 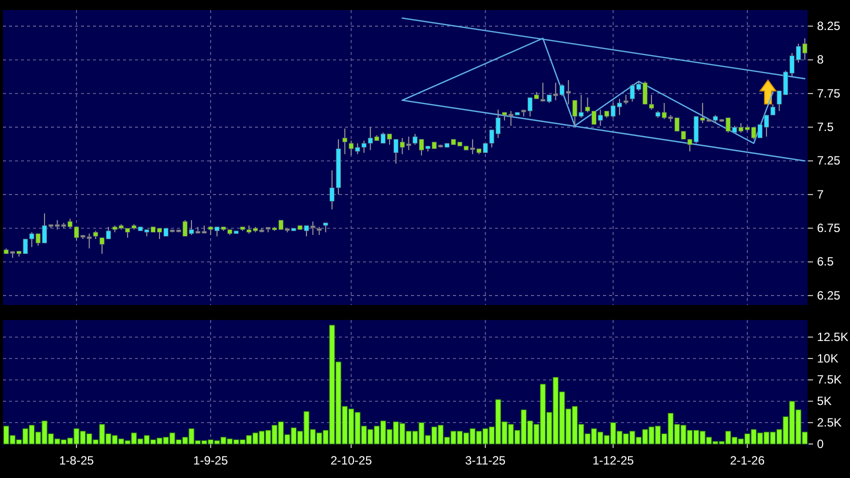 What do you see at coordinates (485, 461) in the screenshot?
I see `x-tick-label: 3-11-25` at bounding box center [485, 461].